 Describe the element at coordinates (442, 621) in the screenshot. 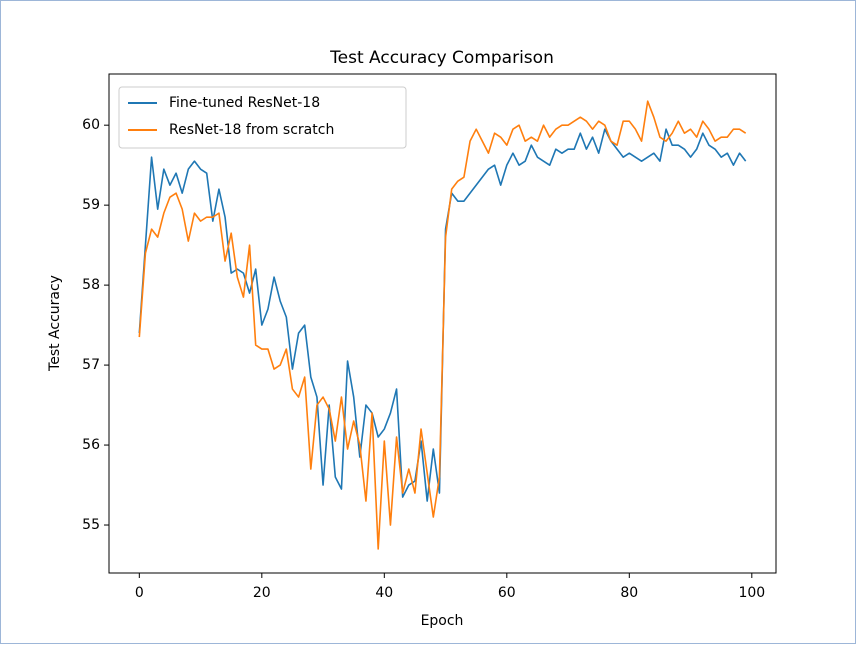

I see `x-axis-label: Epoch` at that location.